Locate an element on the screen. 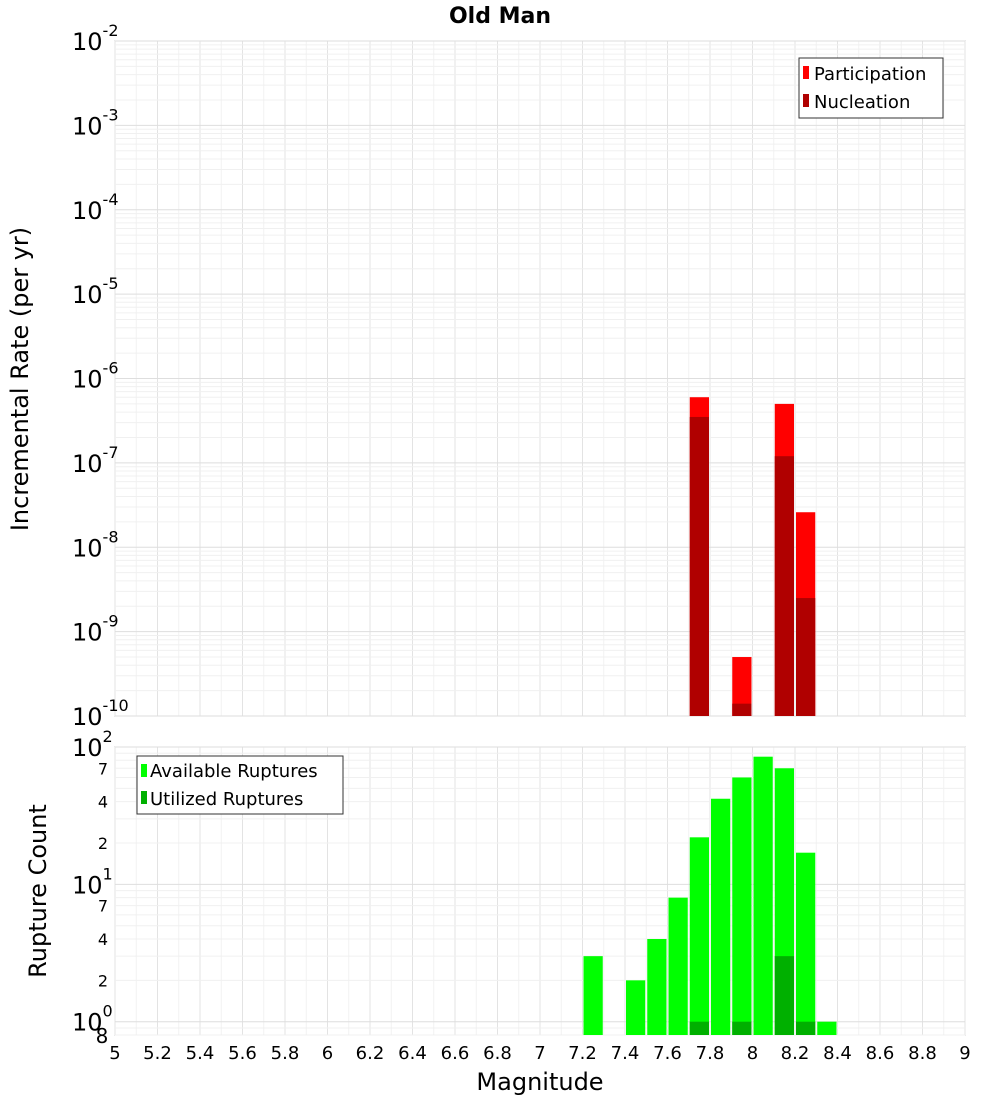 This screenshot has height=1100, width=1000. count-y-tick-label: 10² is located at coordinates (92, 744).